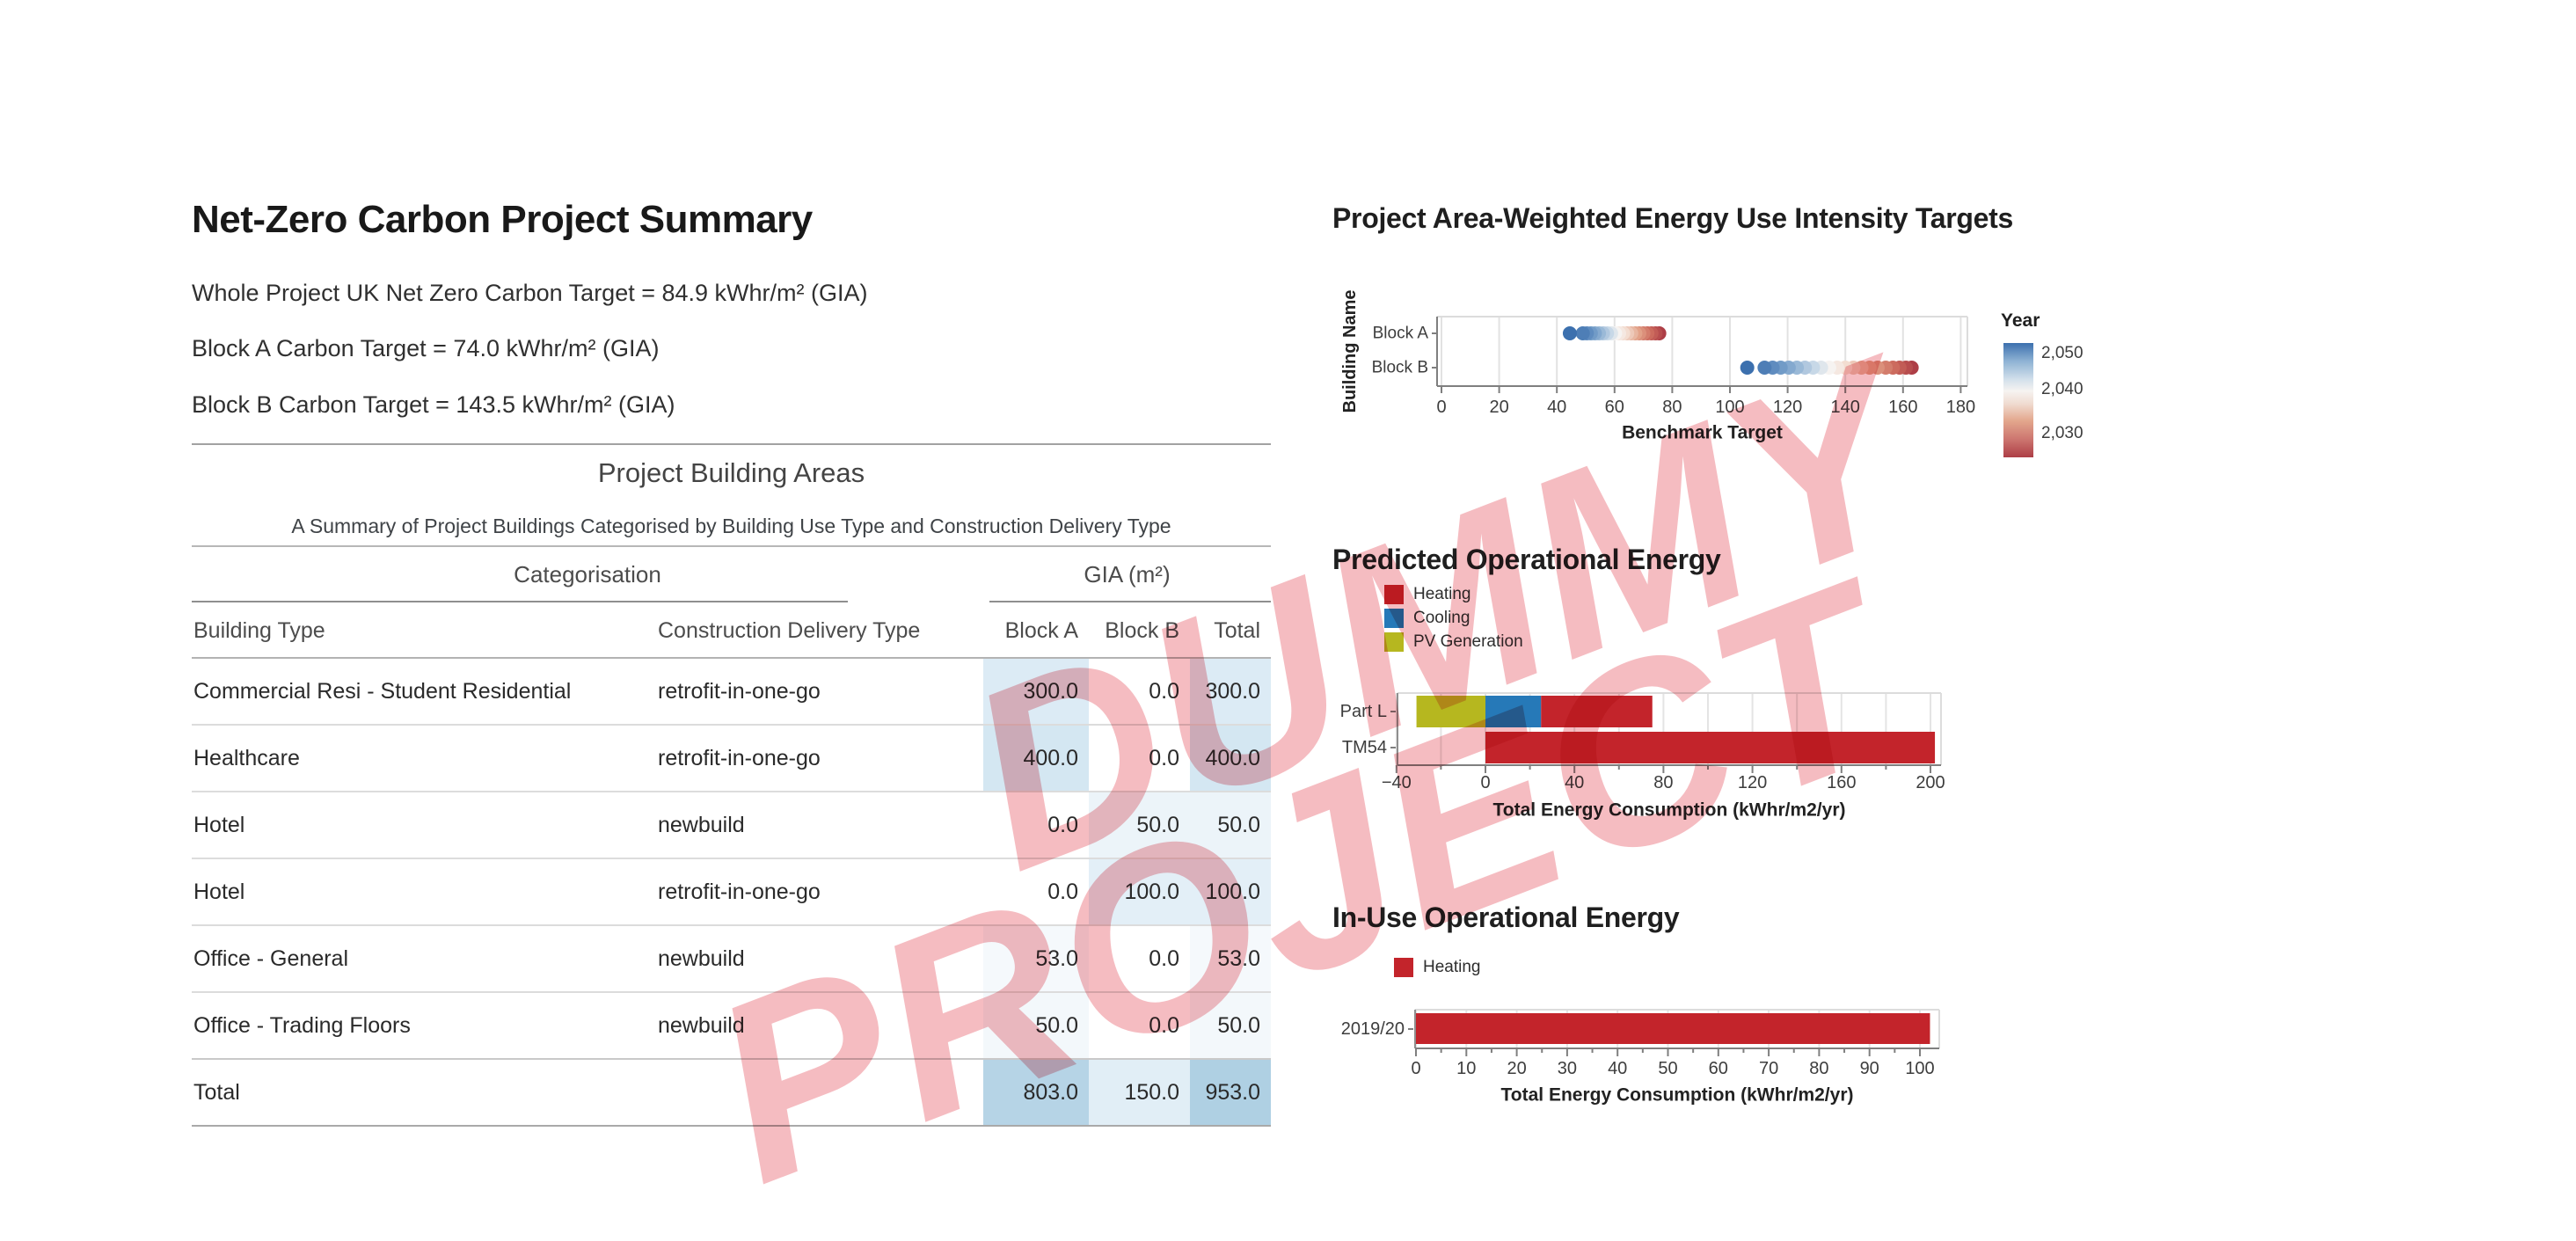  I want to click on table-cell: 953.0, so click(1230, 1093).